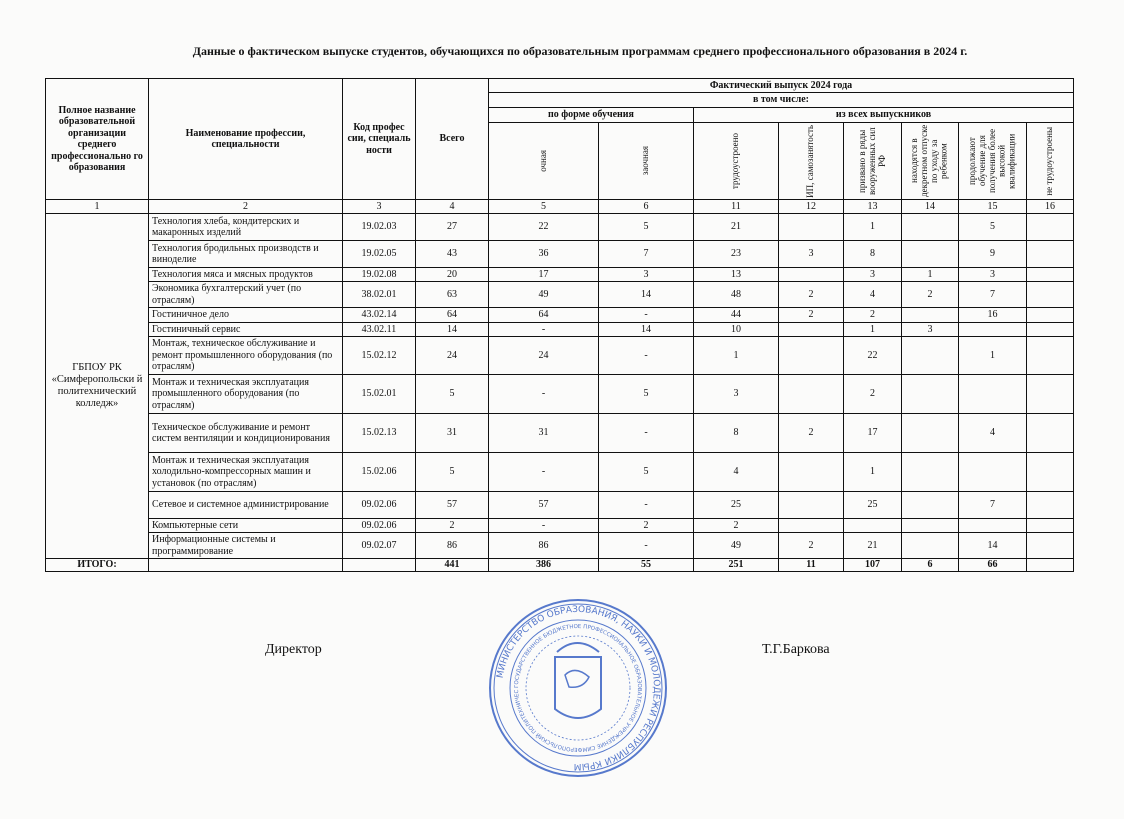 Image resolution: width=1124 pixels, height=819 pixels. What do you see at coordinates (452, 254) in the screenshot?
I see `cell-total: 43` at bounding box center [452, 254].